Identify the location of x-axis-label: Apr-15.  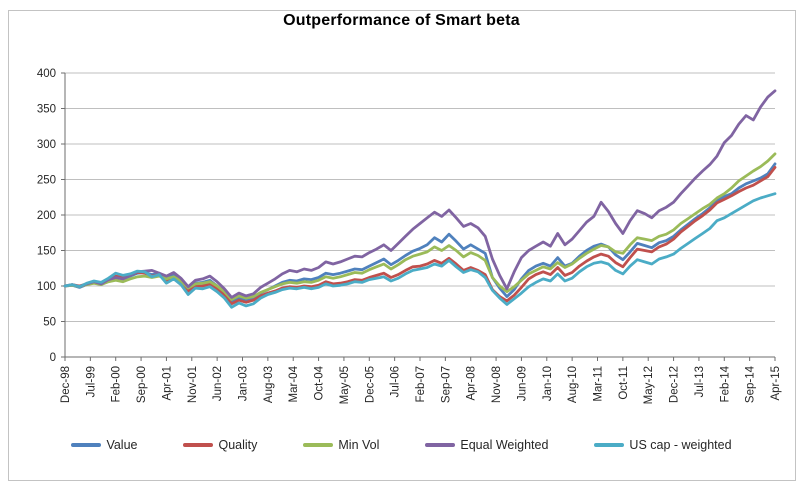
(776, 383).